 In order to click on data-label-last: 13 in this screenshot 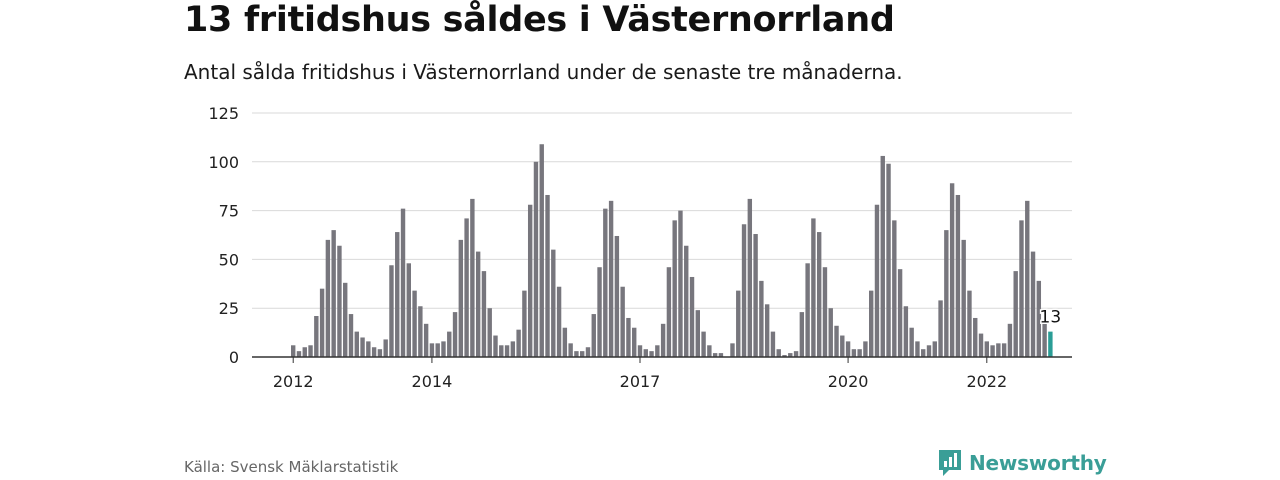, I will do `click(1051, 318)`.